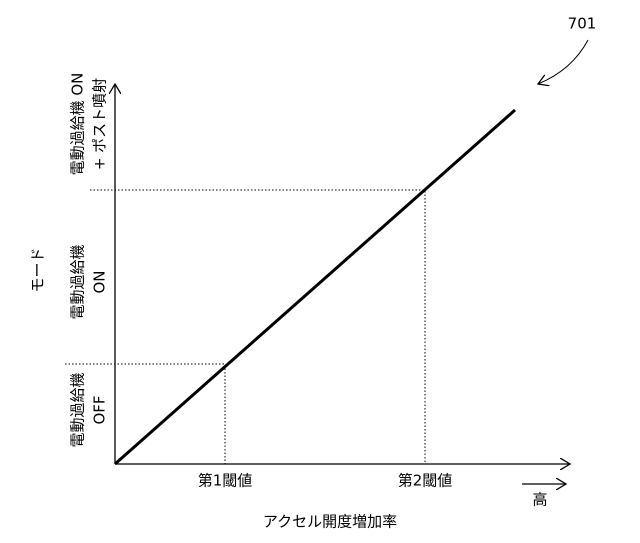 The width and height of the screenshot is (640, 543). What do you see at coordinates (78, 124) in the screenshot?
I see `mode-label: 電動過給機 ON` at bounding box center [78, 124].